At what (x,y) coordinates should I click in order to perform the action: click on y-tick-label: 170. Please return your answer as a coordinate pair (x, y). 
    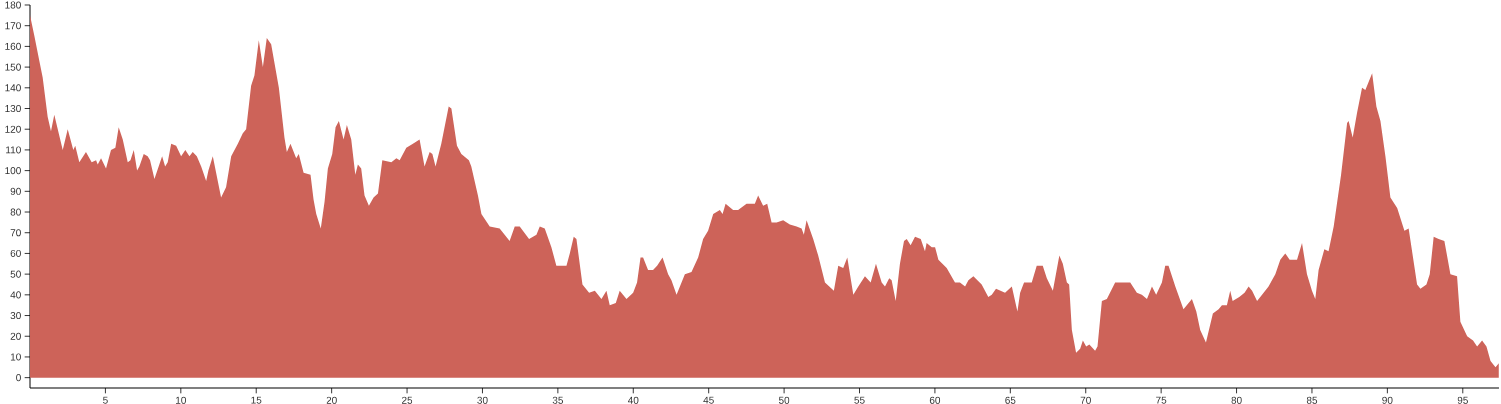
    Looking at the image, I should click on (13, 26).